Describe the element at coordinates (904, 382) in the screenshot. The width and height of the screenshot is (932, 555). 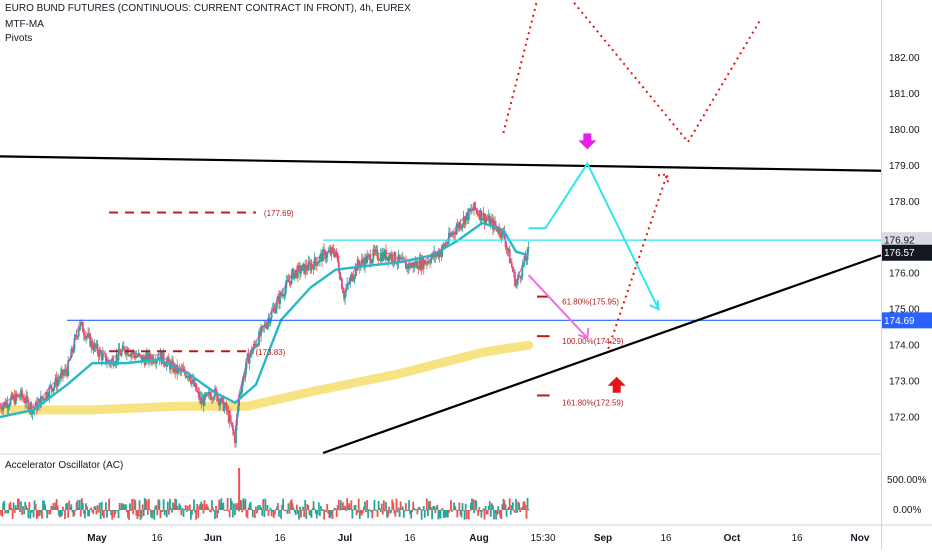
I see `price-tick-label: 173.00` at that location.